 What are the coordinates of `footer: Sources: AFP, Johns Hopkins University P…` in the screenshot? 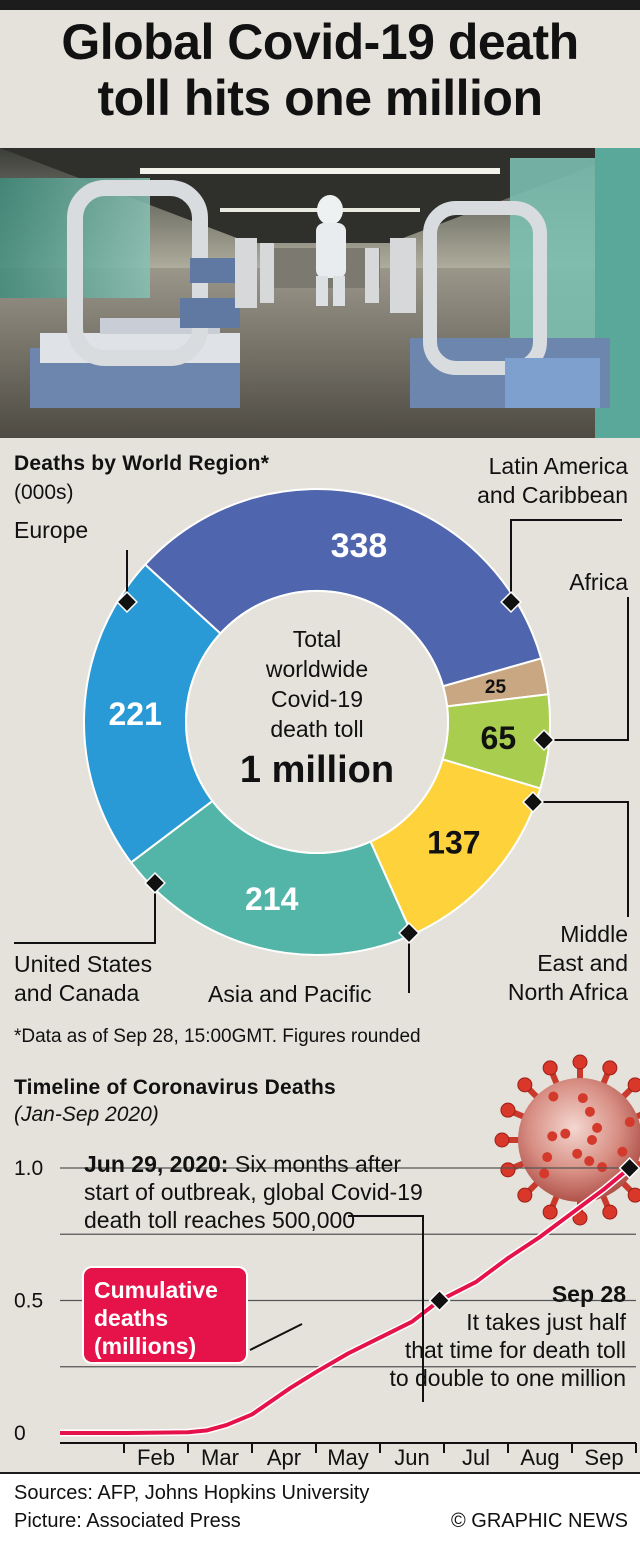 It's located at (320, 1520).